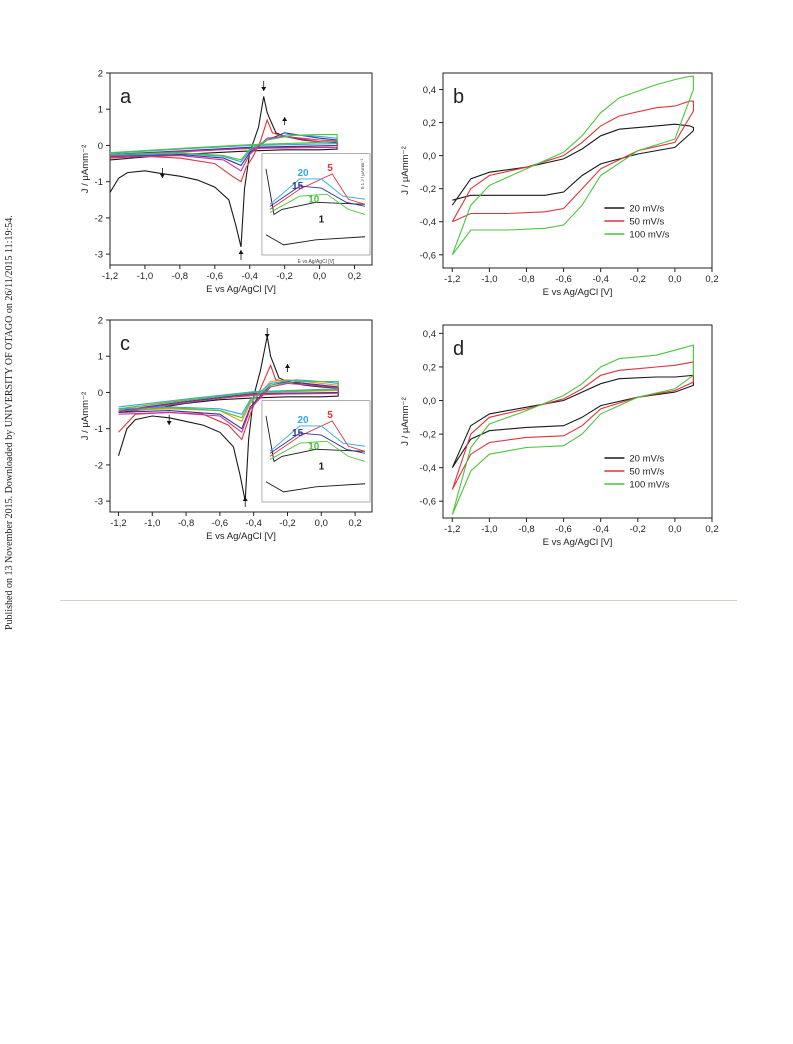  I want to click on inset-cycle-label: 15, so click(298, 433).